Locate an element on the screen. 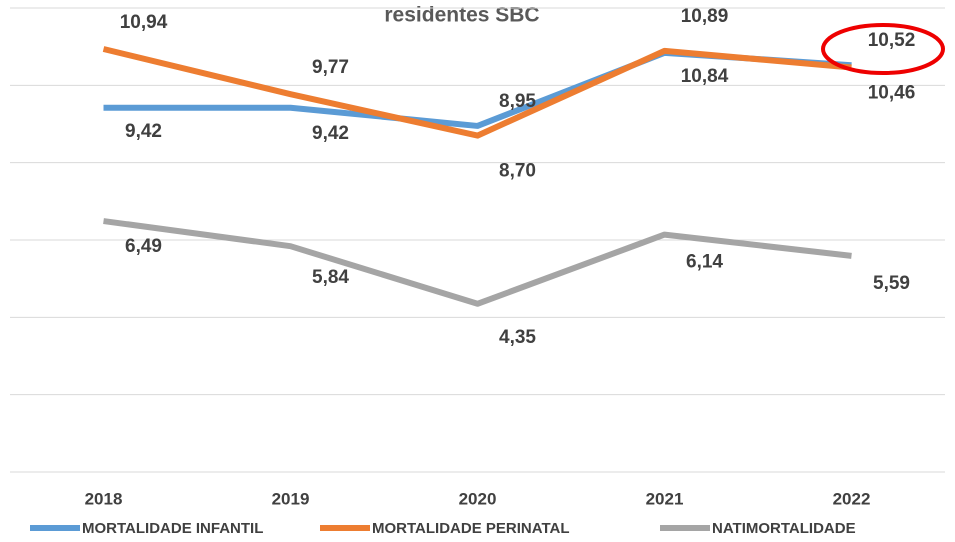 The image size is (955, 542). data-label: 4,35 is located at coordinates (517, 337).